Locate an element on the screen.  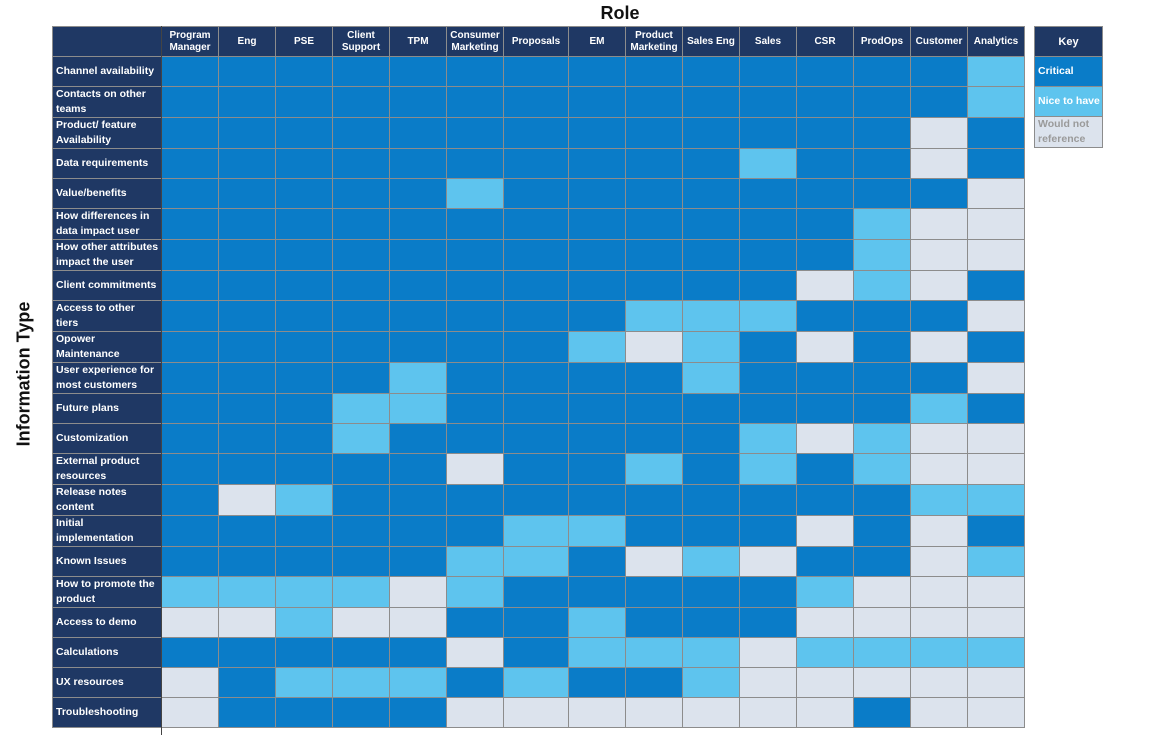
column-header: ProdOps is located at coordinates (882, 41).